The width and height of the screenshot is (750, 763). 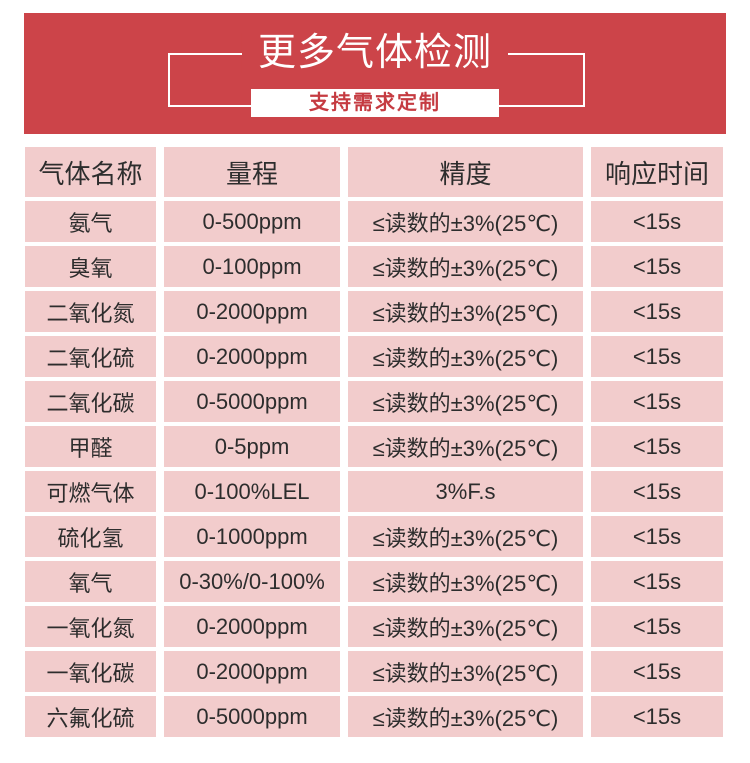 I want to click on cell-range: 0-1000ppm, so click(x=252, y=536).